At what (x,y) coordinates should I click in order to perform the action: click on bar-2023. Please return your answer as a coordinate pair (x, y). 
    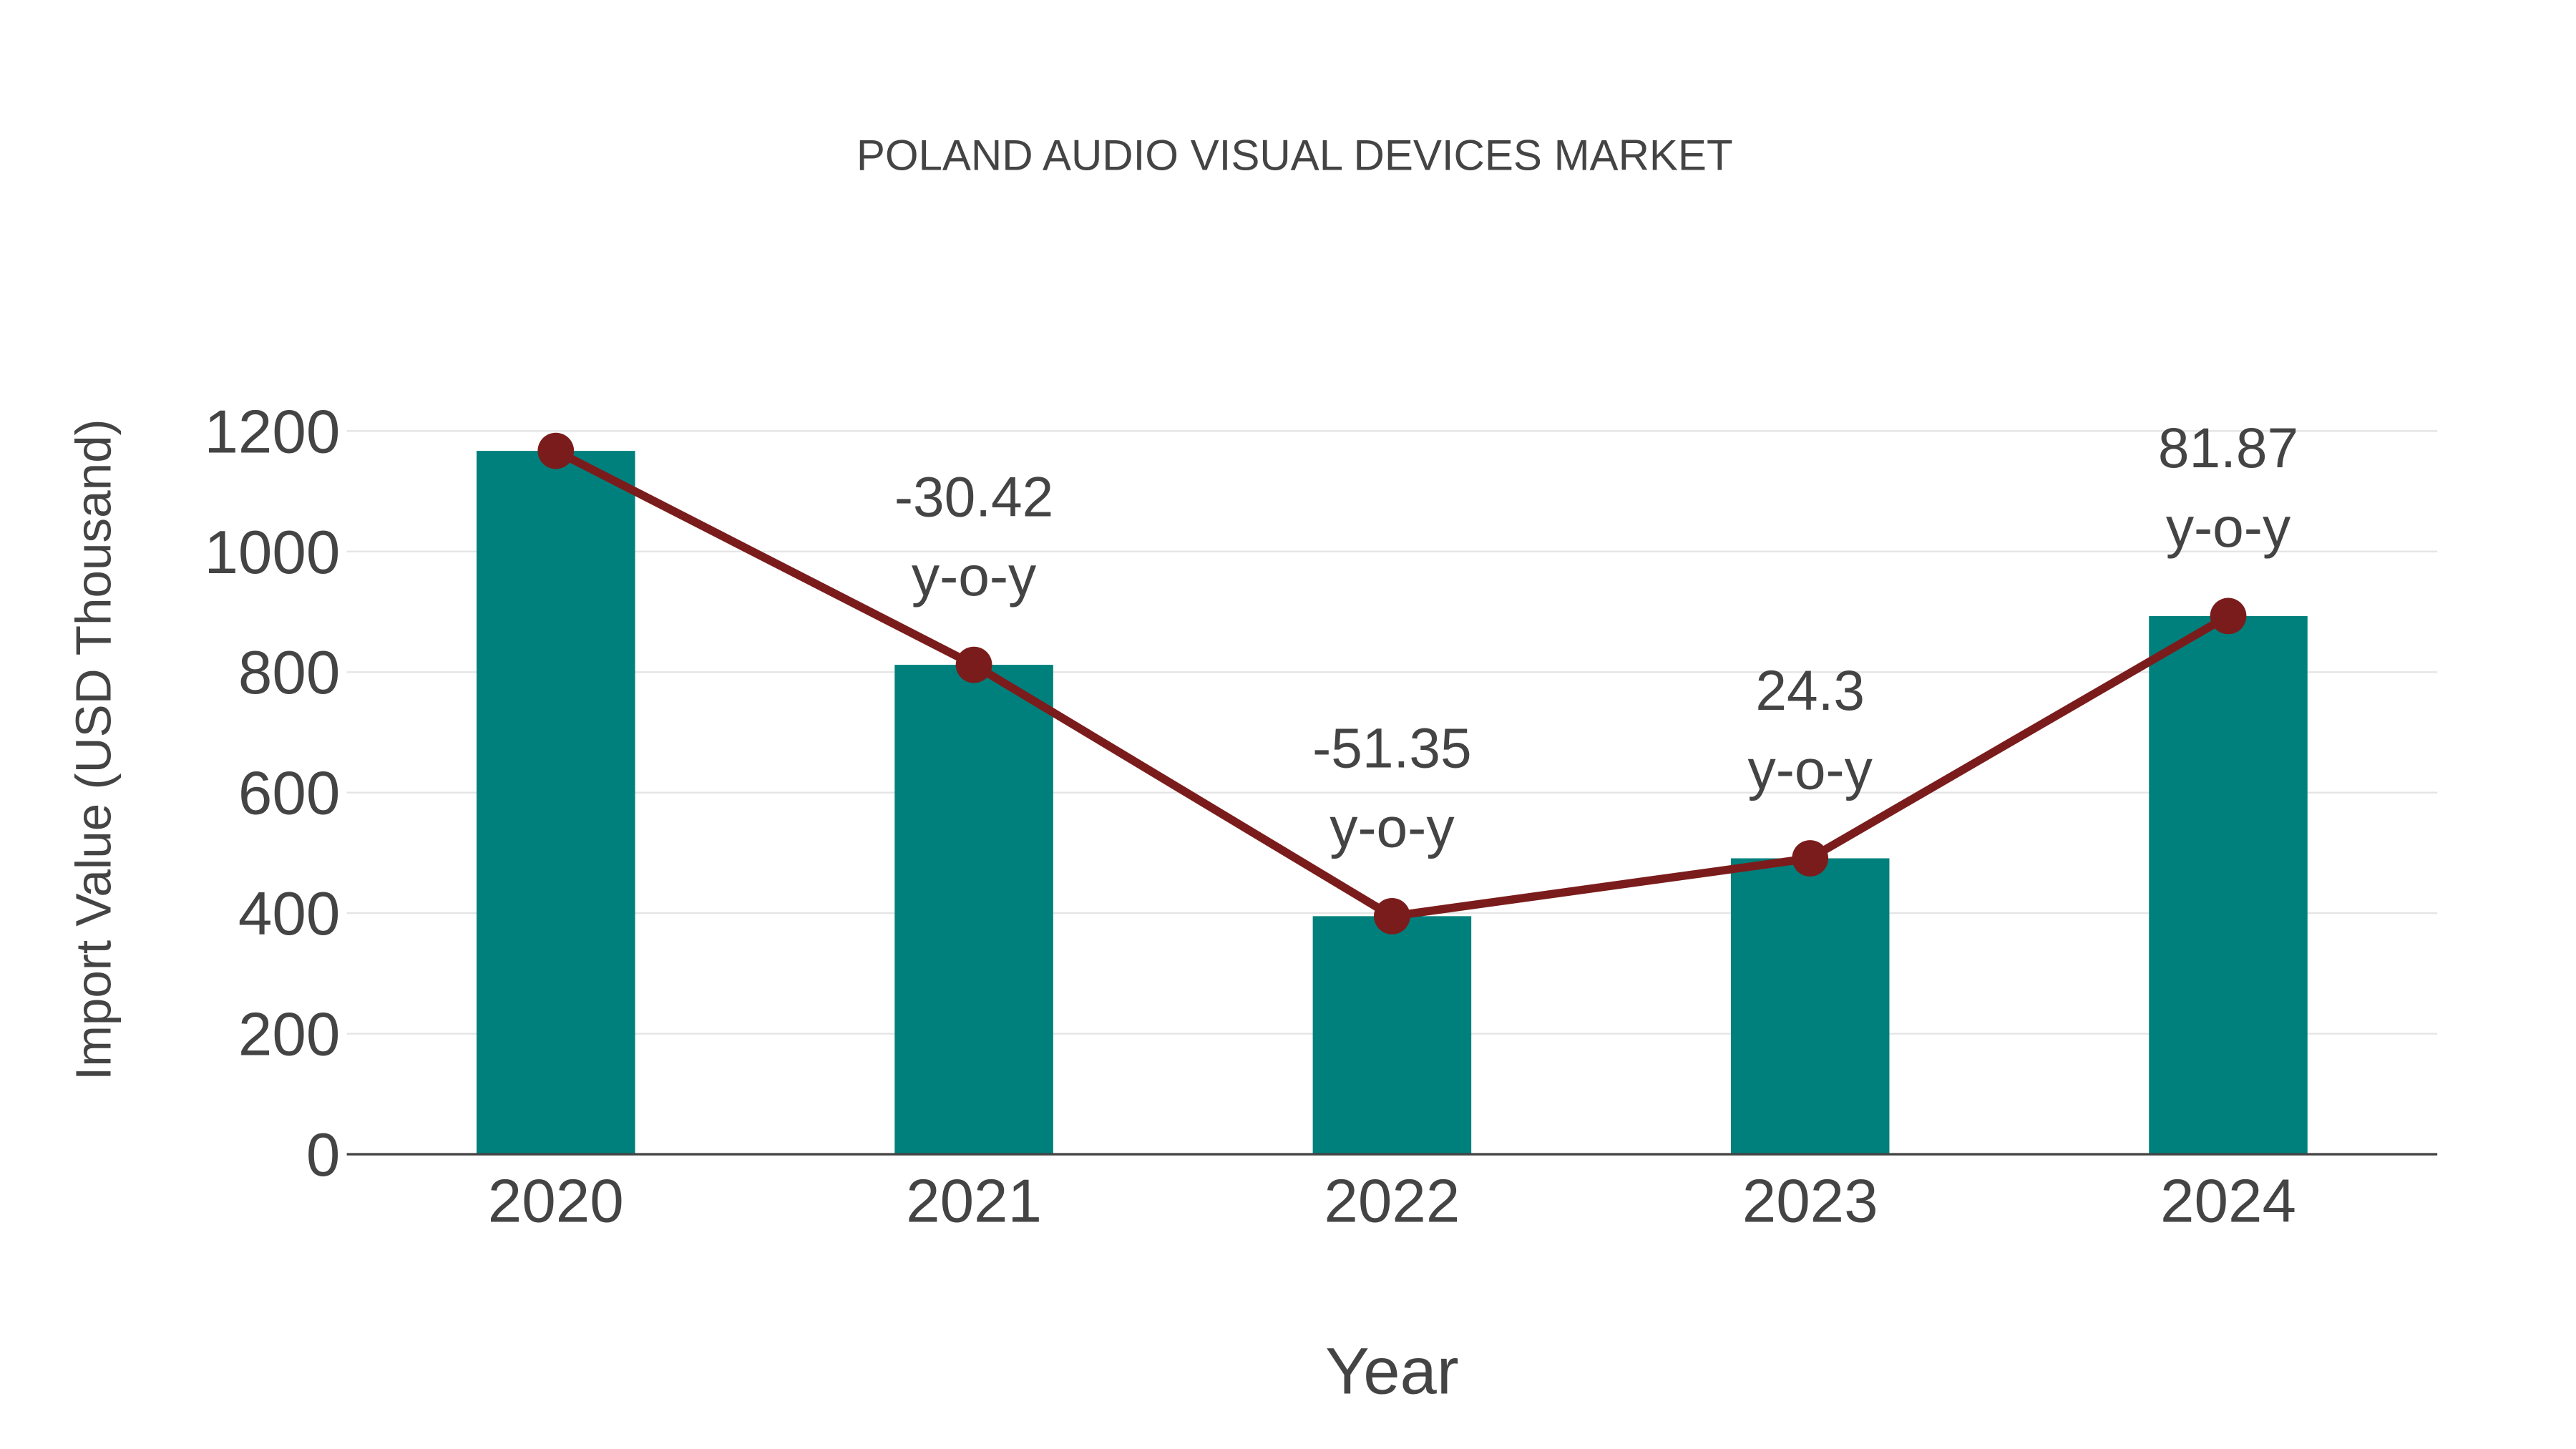
    Looking at the image, I should click on (1810, 1006).